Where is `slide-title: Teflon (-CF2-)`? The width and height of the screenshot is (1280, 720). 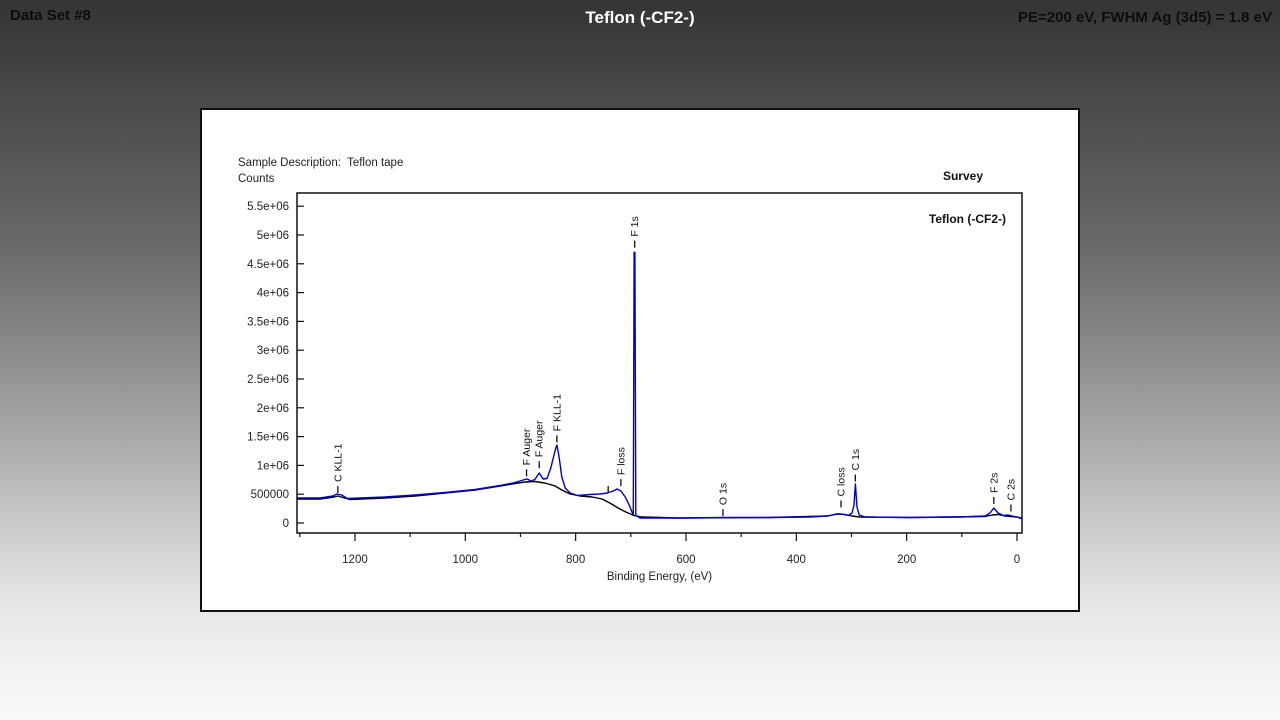 slide-title: Teflon (-CF2-) is located at coordinates (640, 17).